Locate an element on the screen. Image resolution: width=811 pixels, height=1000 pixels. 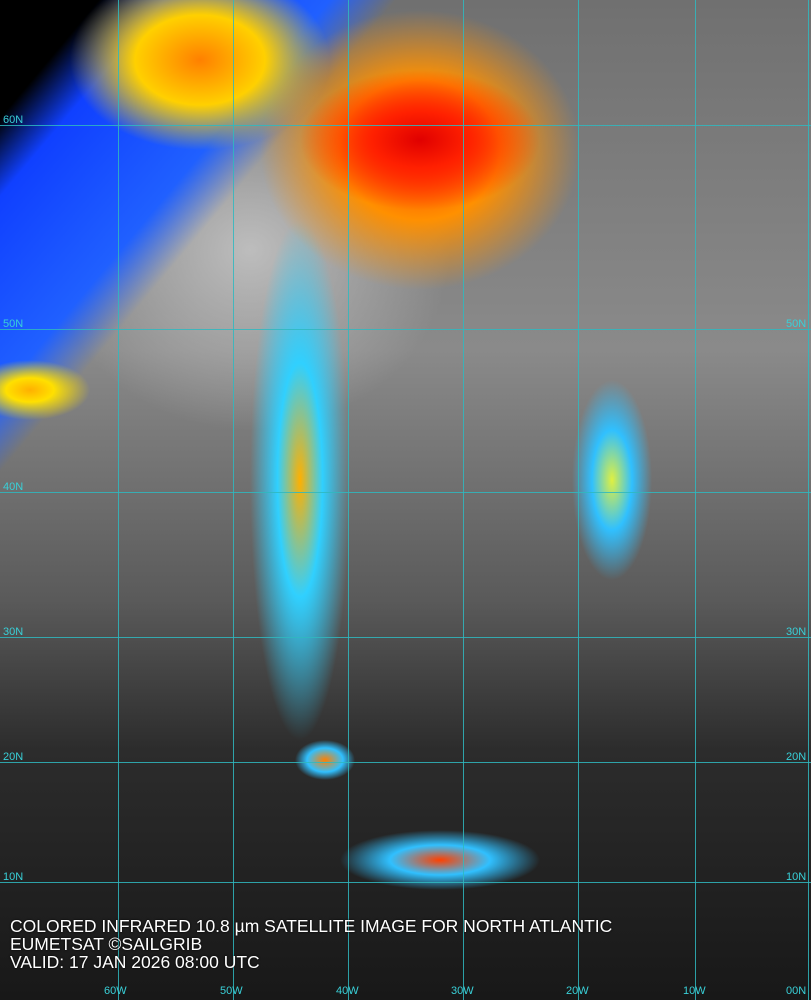
gridline-20w is located at coordinates (578, 500).